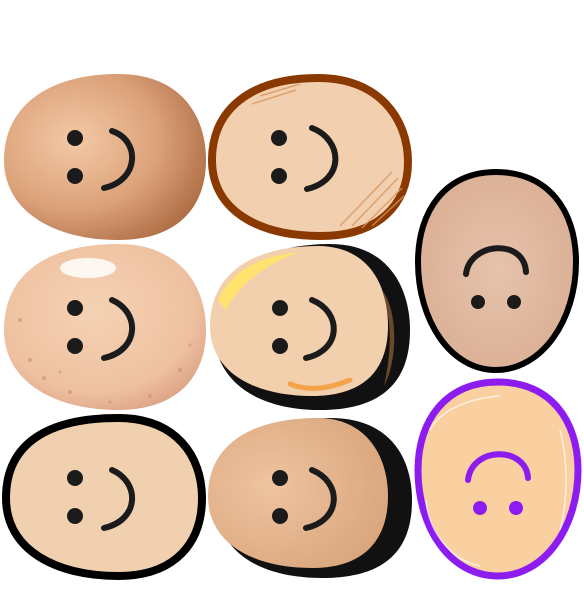 The height and width of the screenshot is (589, 584). Describe the element at coordinates (320, 384) in the screenshot. I see `glow` at that location.